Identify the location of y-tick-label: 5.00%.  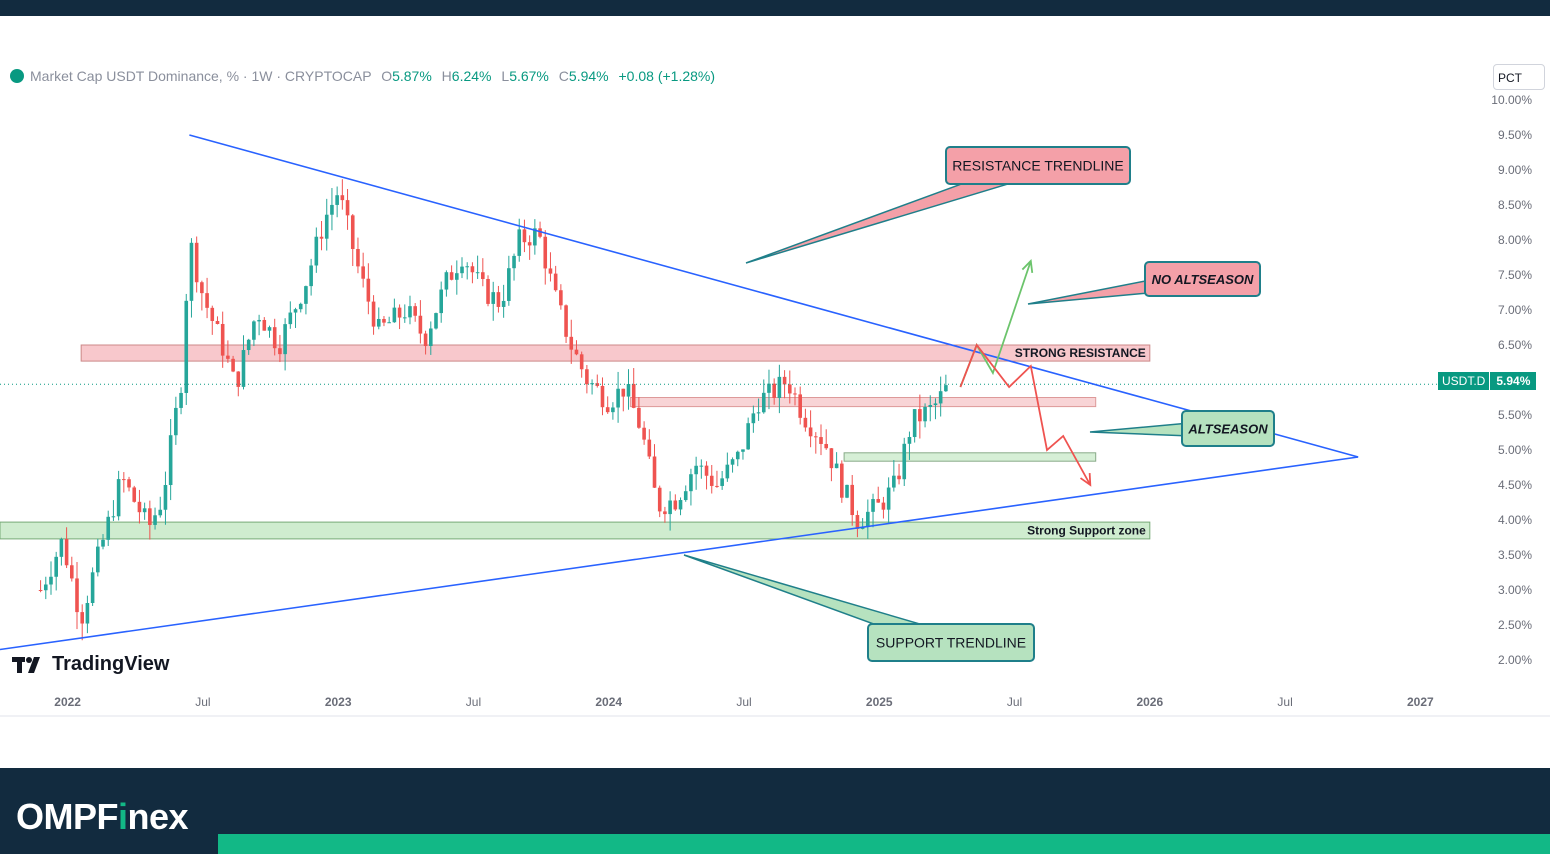
(1515, 450).